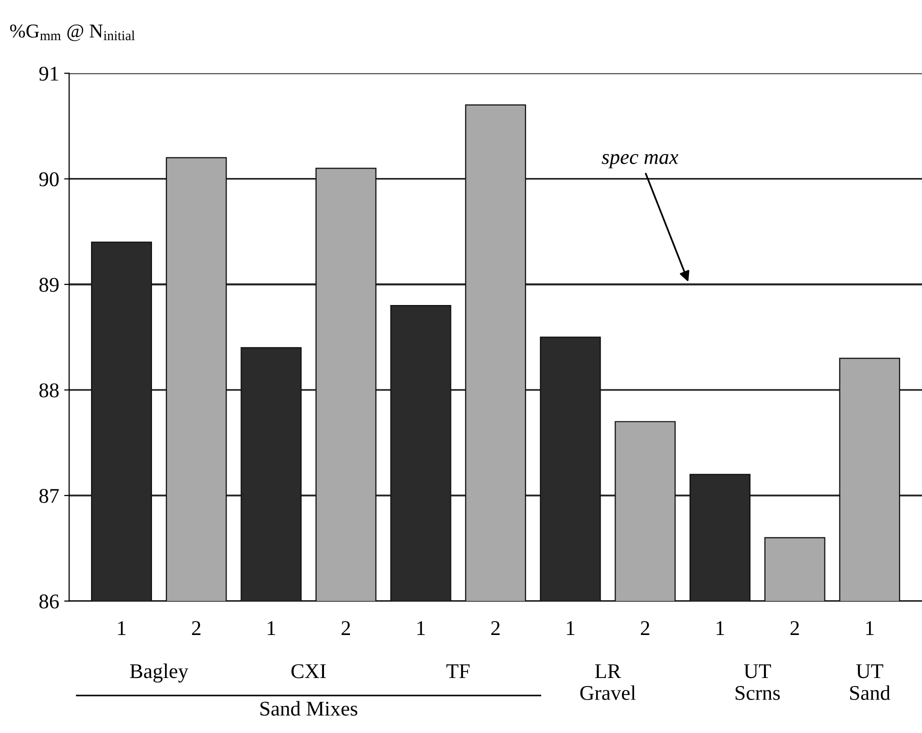  I want to click on text: TF, so click(458, 671).